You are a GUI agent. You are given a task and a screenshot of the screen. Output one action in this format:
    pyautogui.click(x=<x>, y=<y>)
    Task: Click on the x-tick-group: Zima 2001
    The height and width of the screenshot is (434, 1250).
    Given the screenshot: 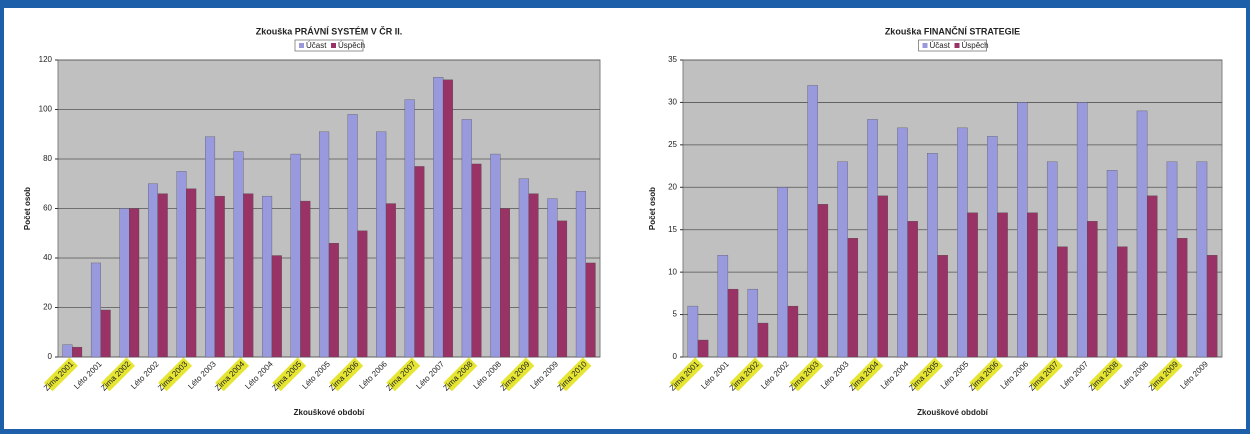 What is the action you would take?
    pyautogui.click(x=686, y=375)
    